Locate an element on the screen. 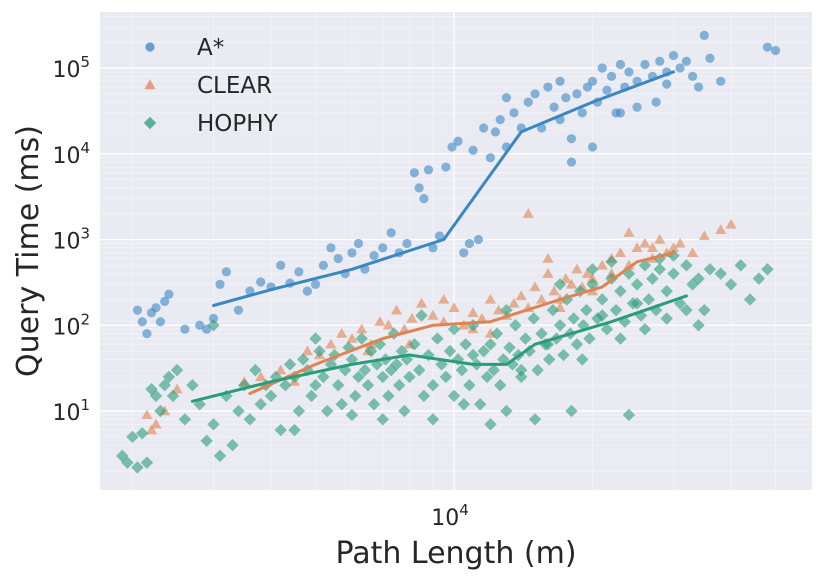 The height and width of the screenshot is (583, 826). x-tick-label-base: 10 is located at coordinates (445, 518).